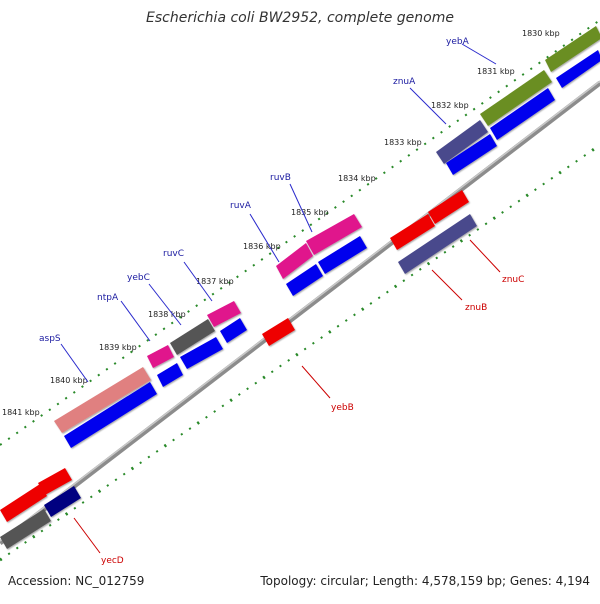  I want to click on tick-label: 1841 kbp, so click(21, 412).